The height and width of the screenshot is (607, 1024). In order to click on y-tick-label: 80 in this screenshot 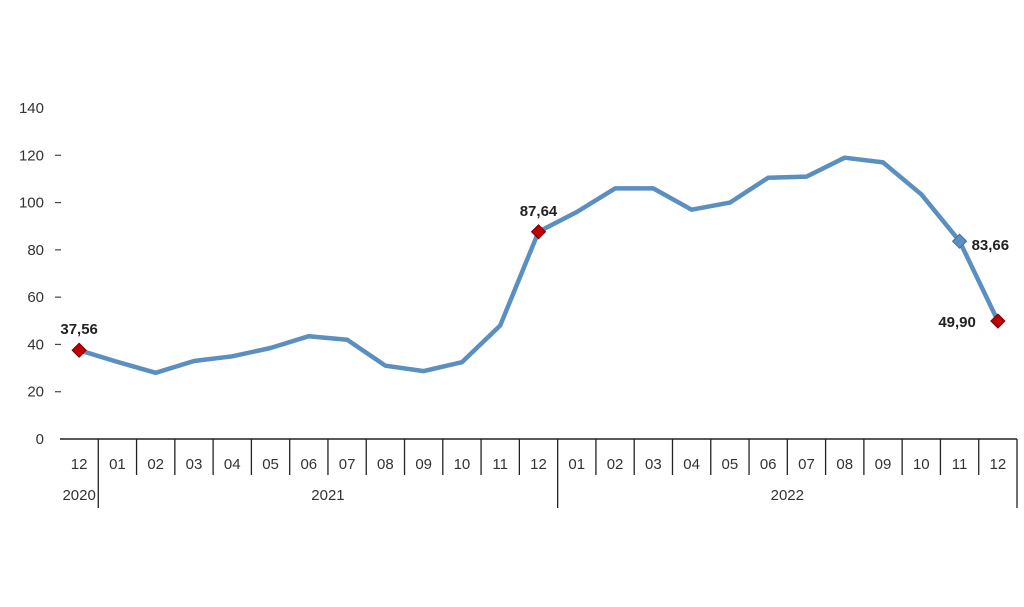, I will do `click(35, 250)`.